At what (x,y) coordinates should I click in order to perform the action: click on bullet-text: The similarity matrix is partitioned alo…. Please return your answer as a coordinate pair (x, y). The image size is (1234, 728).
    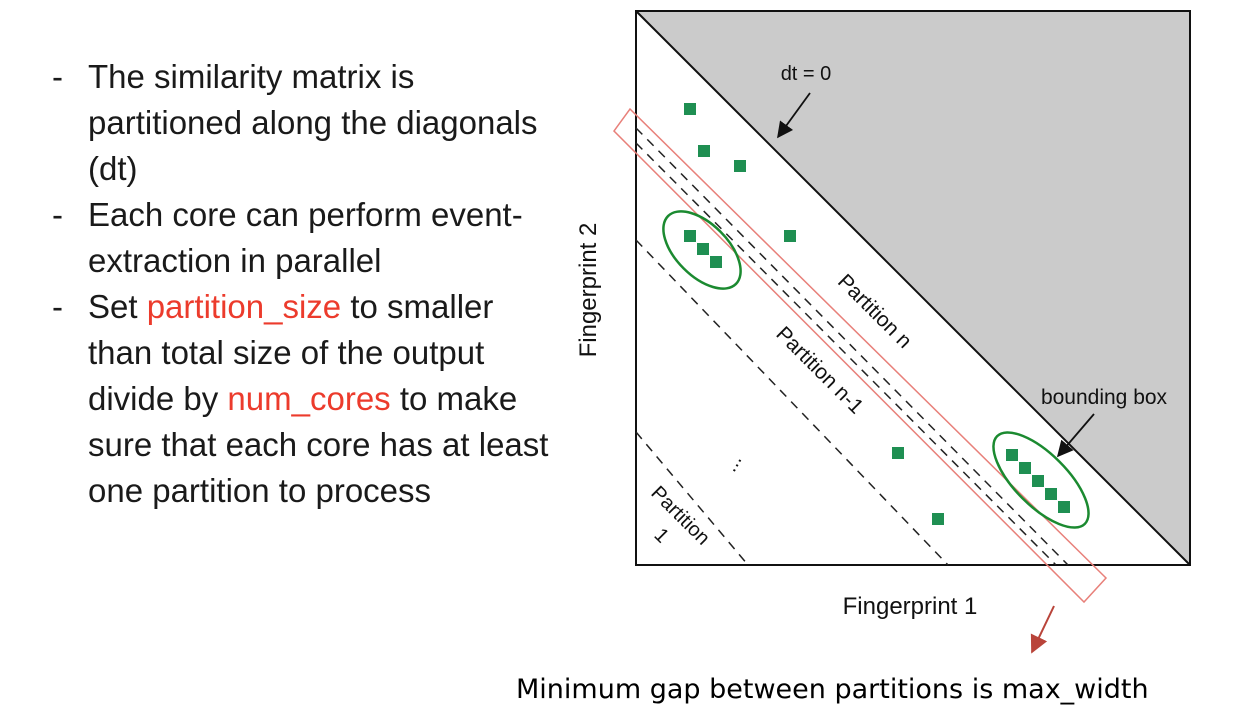
    Looking at the image, I should click on (313, 122).